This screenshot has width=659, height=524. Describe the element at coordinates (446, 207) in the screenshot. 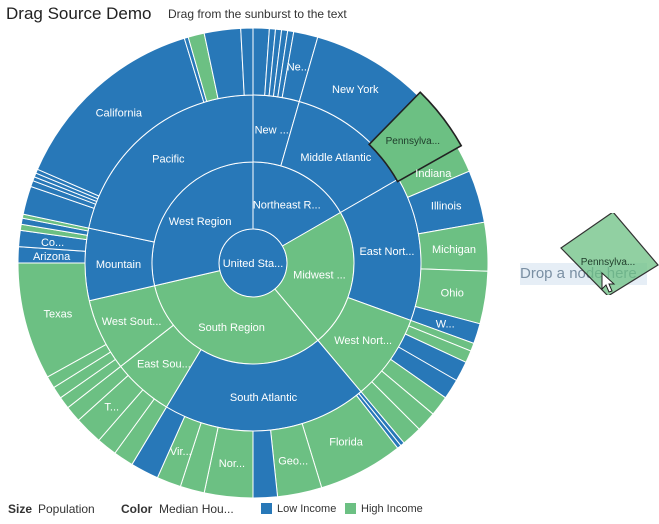

I see `sunburst-state-label-illinois: Illinois` at that location.